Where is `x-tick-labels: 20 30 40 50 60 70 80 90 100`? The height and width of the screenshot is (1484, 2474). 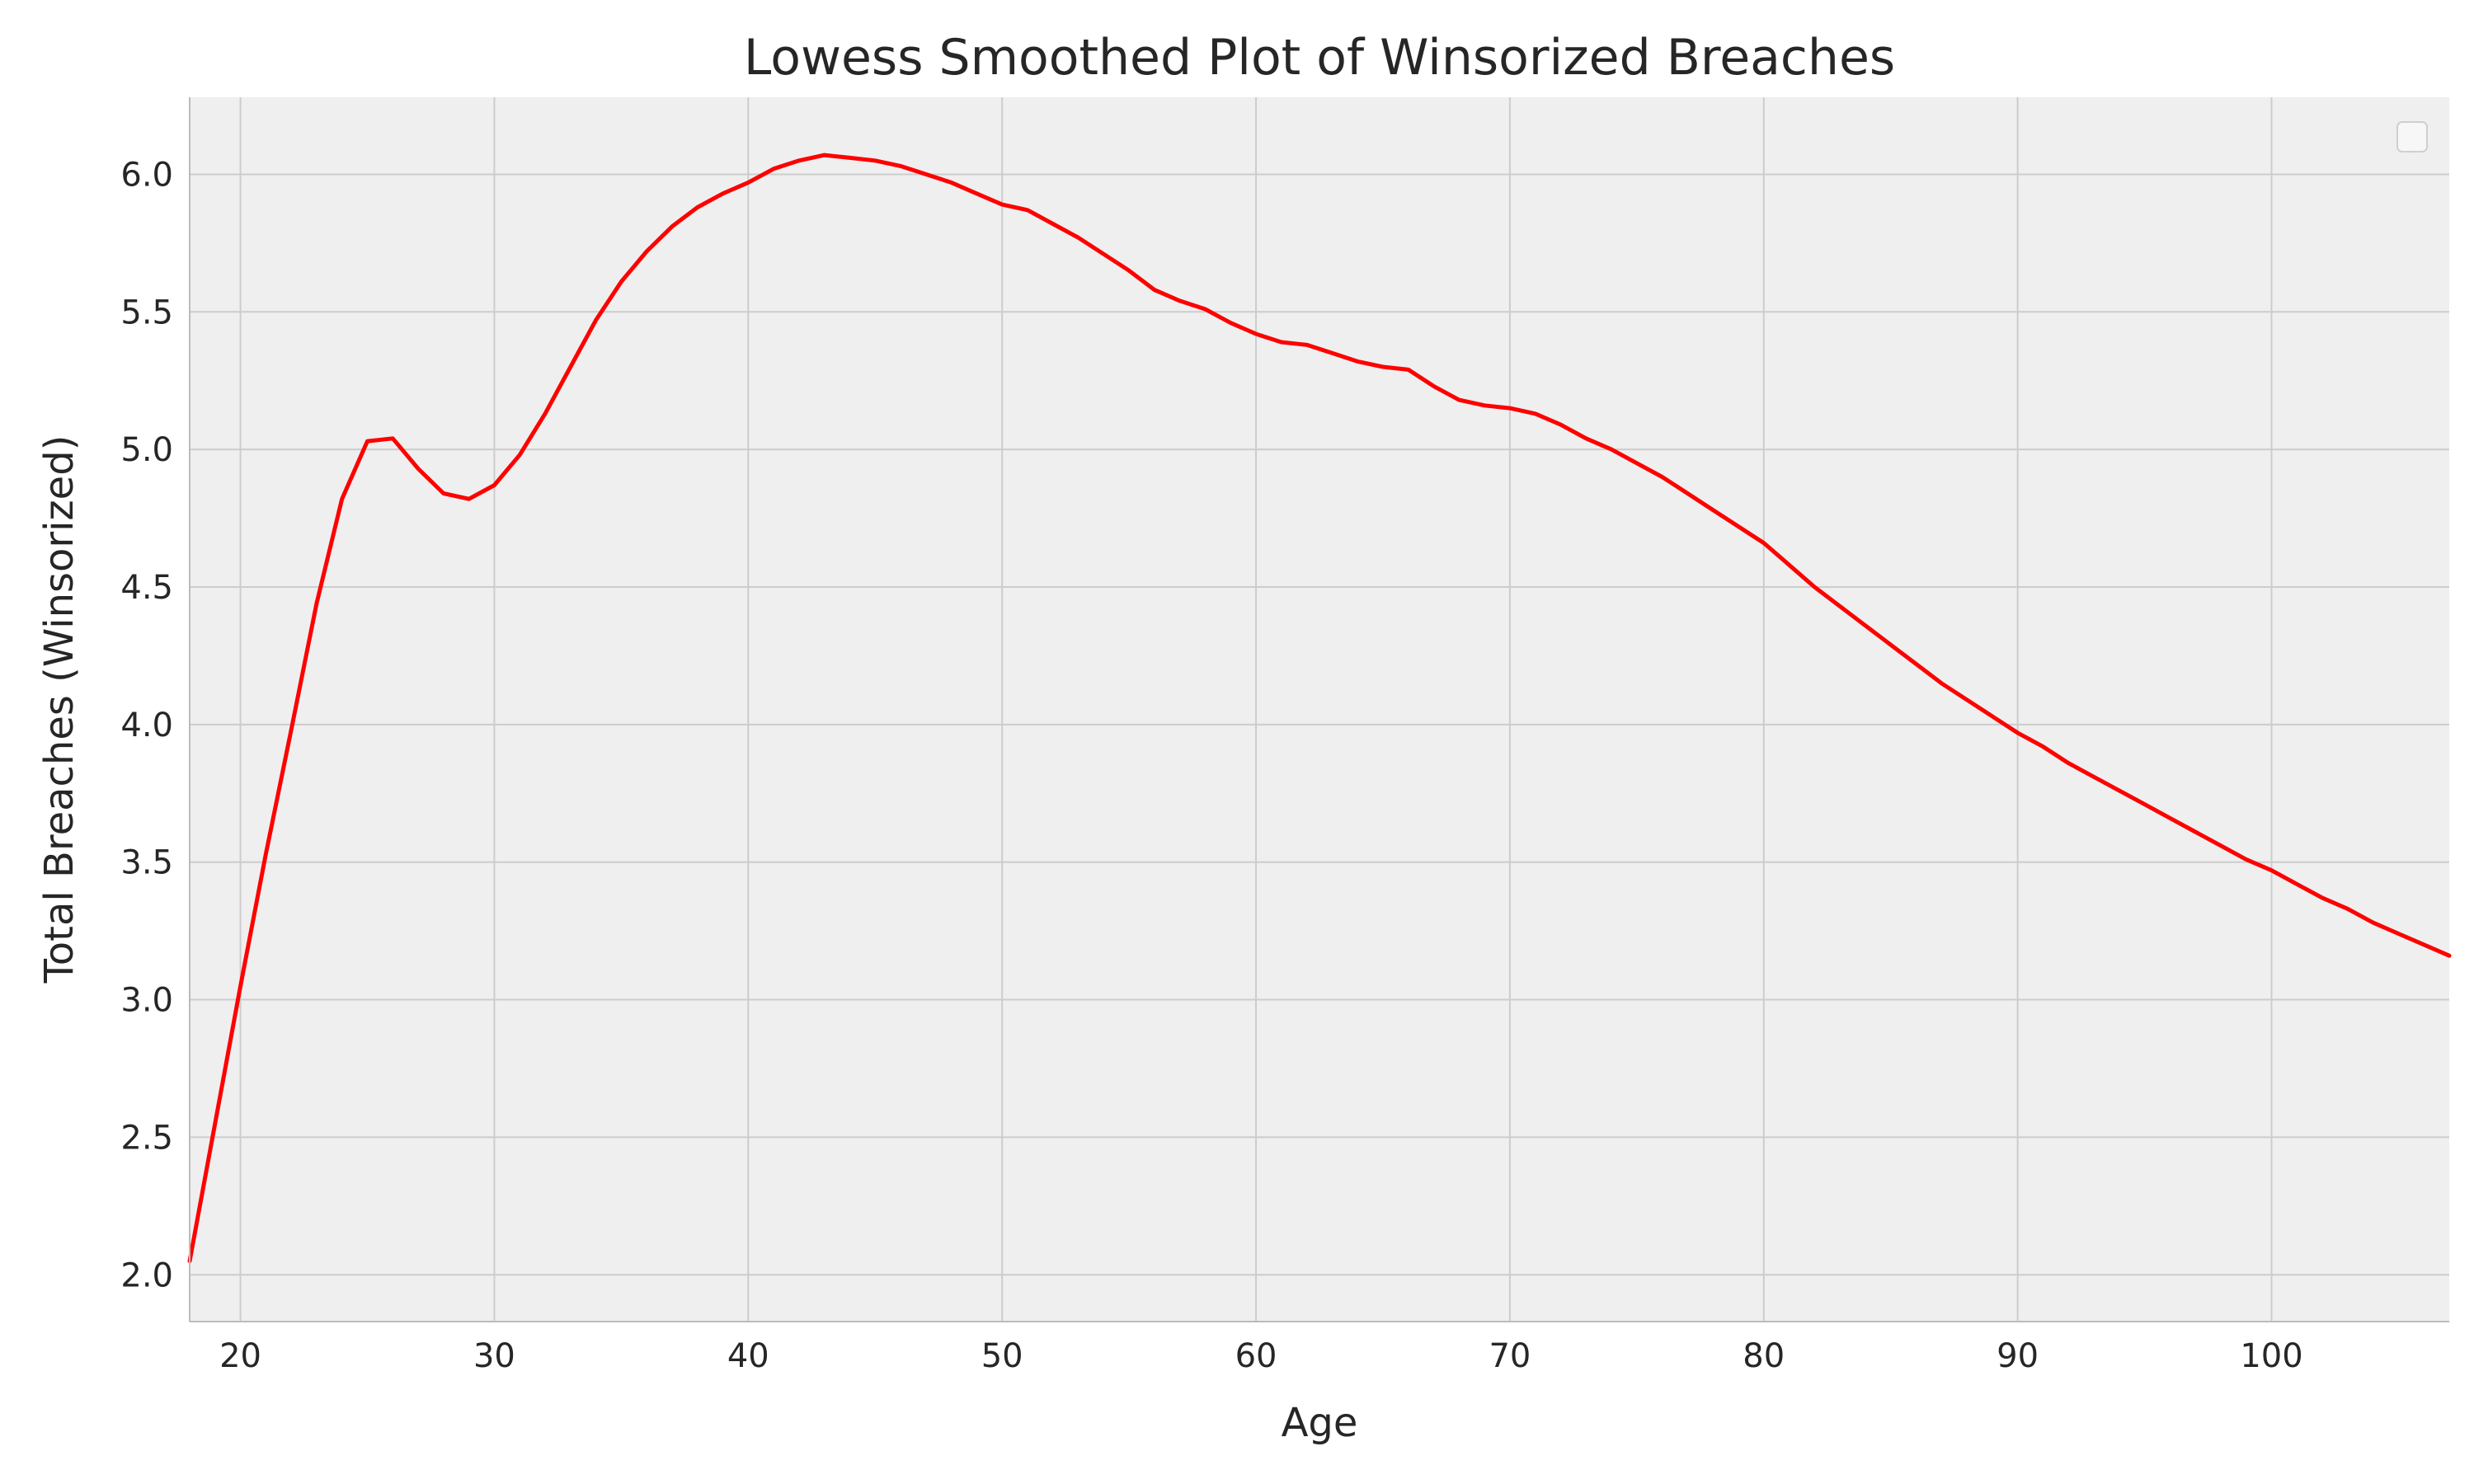 x-tick-labels: 20 30 40 50 60 70 80 90 100 is located at coordinates (1261, 1356).